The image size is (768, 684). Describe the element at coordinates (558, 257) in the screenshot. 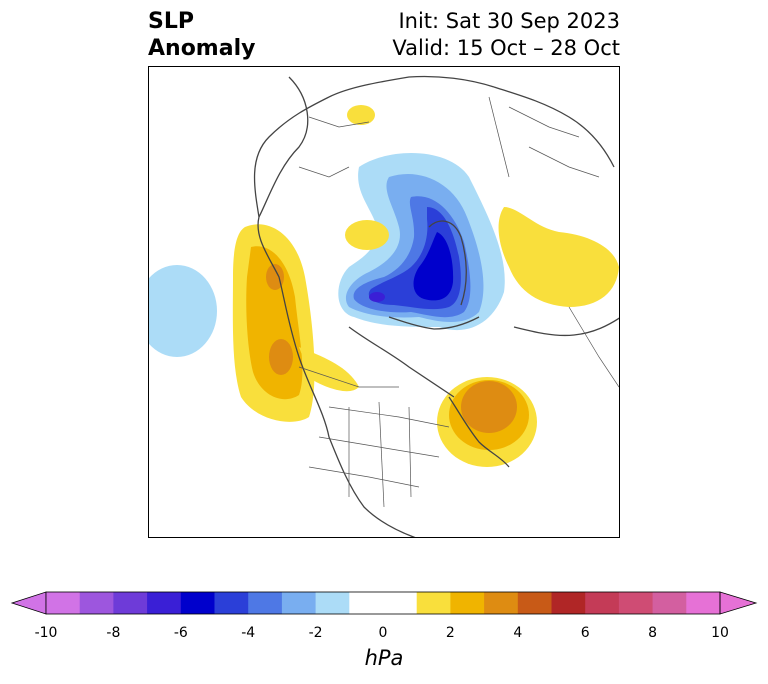

I see `siberia-positive-anomaly` at that location.